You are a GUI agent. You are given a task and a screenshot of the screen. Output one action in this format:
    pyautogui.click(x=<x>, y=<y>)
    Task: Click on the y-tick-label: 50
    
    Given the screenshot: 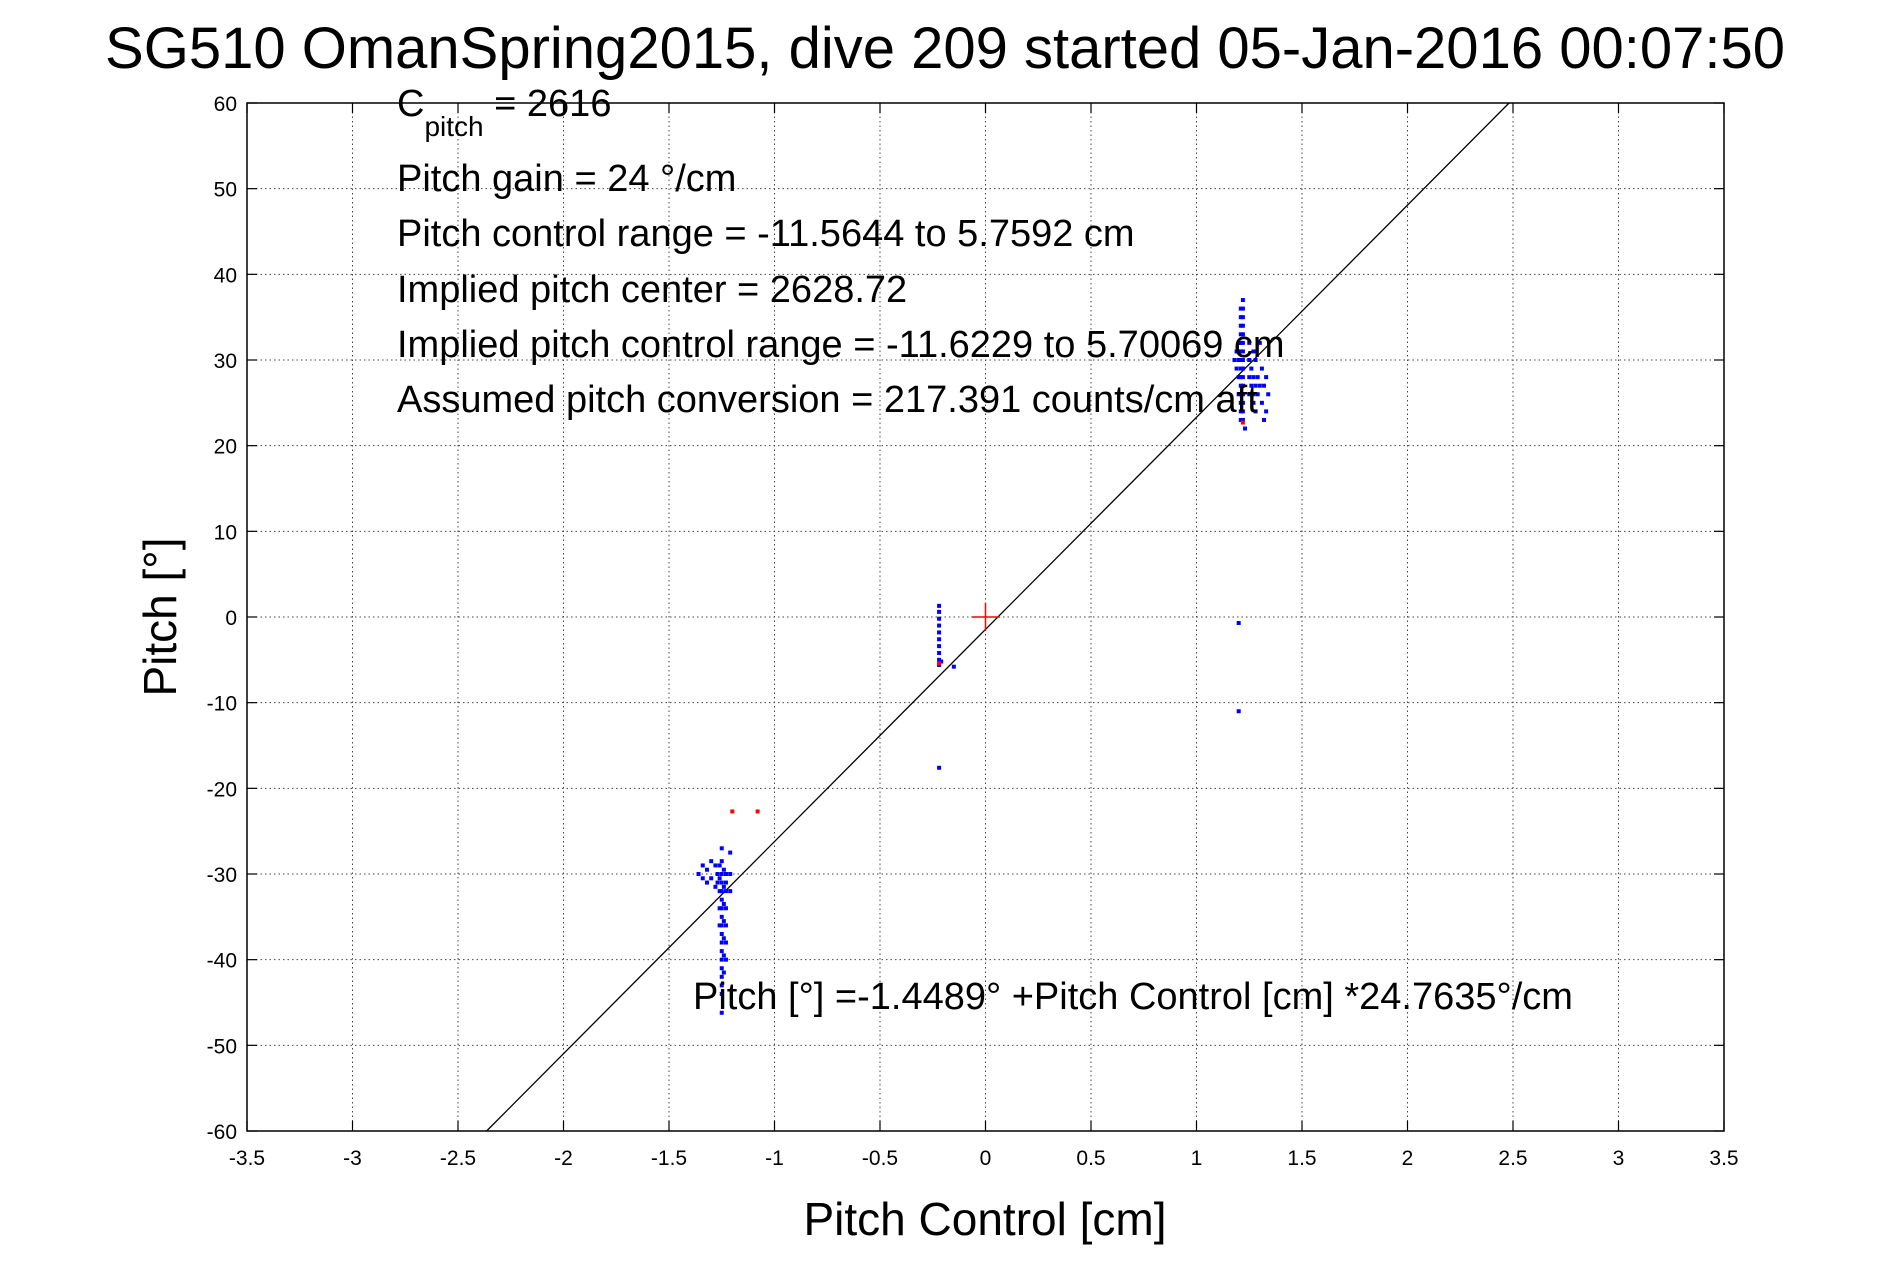 What is the action you would take?
    pyautogui.click(x=225, y=190)
    